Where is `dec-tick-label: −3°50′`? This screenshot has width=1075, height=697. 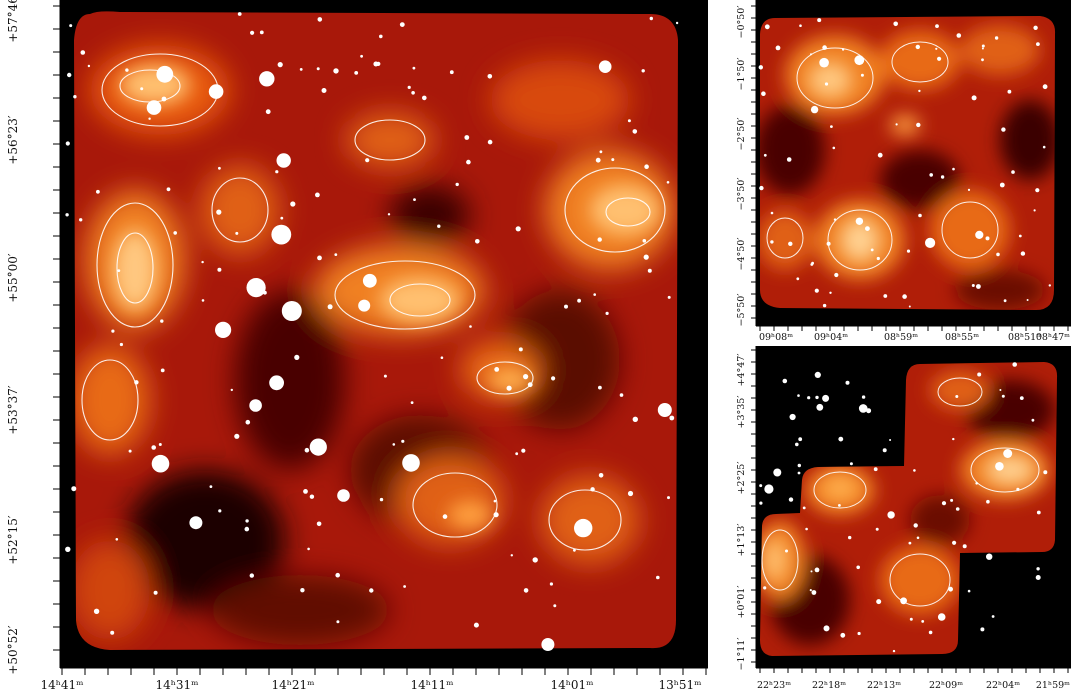 dec-tick-label: −3°50′ is located at coordinates (741, 194).